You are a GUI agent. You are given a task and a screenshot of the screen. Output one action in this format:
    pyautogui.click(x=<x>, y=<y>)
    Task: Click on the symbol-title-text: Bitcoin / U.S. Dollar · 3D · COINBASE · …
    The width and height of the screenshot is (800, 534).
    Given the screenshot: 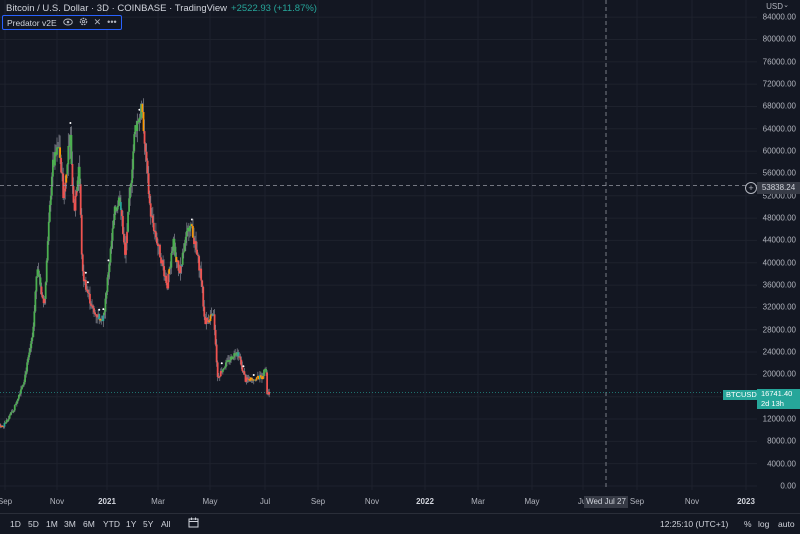 What is the action you would take?
    pyautogui.click(x=116, y=8)
    